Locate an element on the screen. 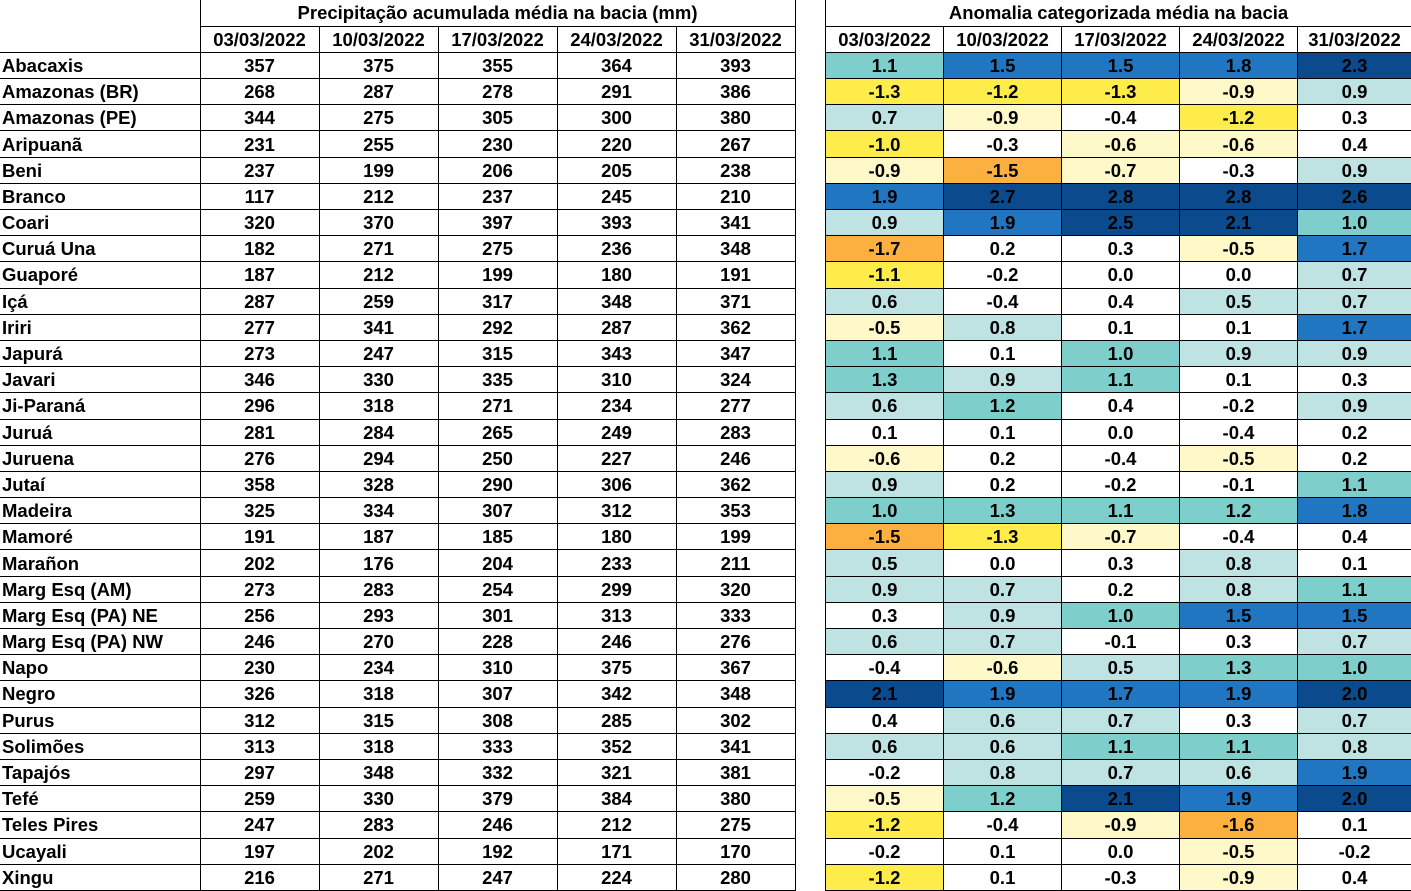 Image resolution: width=1411 pixels, height=891 pixels. precip-value: 290 is located at coordinates (497, 484).